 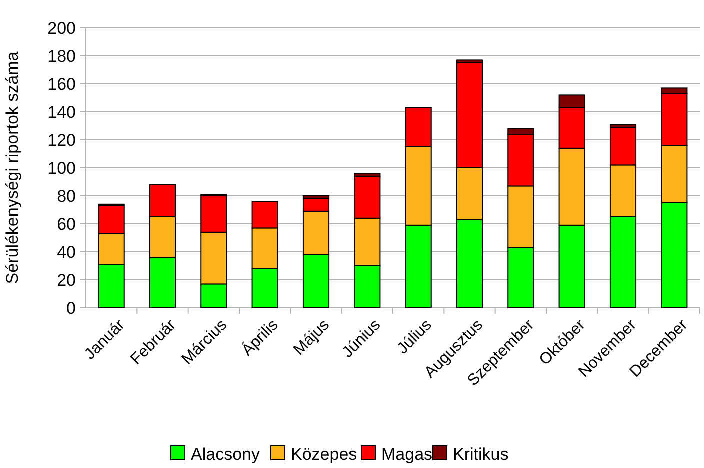 I want to click on y-tick-label: 20, so click(x=66, y=280).